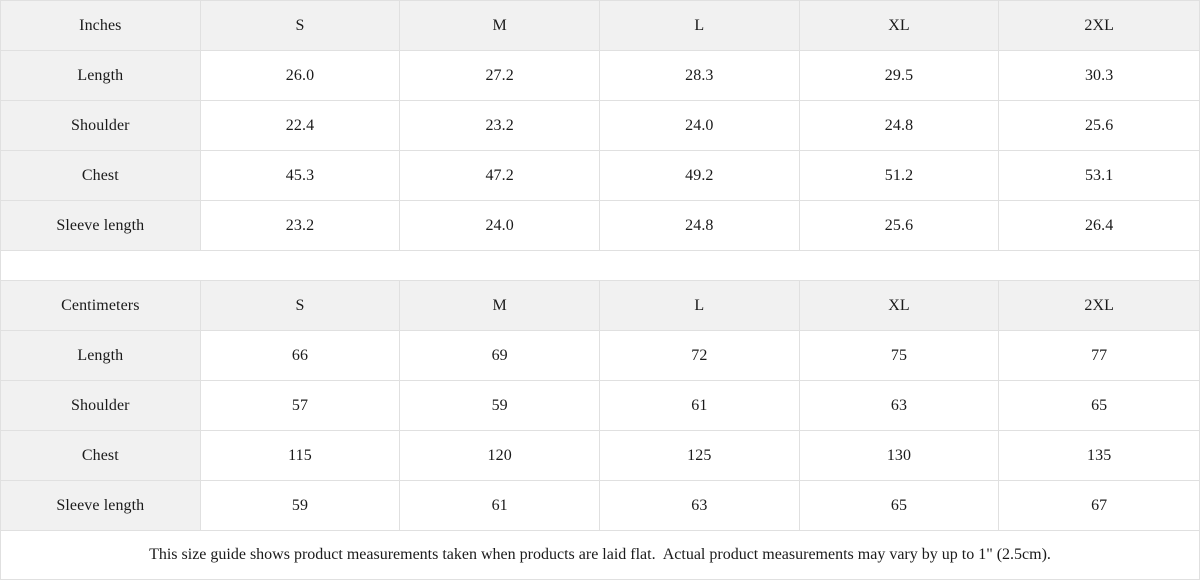 This screenshot has width=1200, height=580. What do you see at coordinates (700, 176) in the screenshot?
I see `measurement-cell: 49.2` at bounding box center [700, 176].